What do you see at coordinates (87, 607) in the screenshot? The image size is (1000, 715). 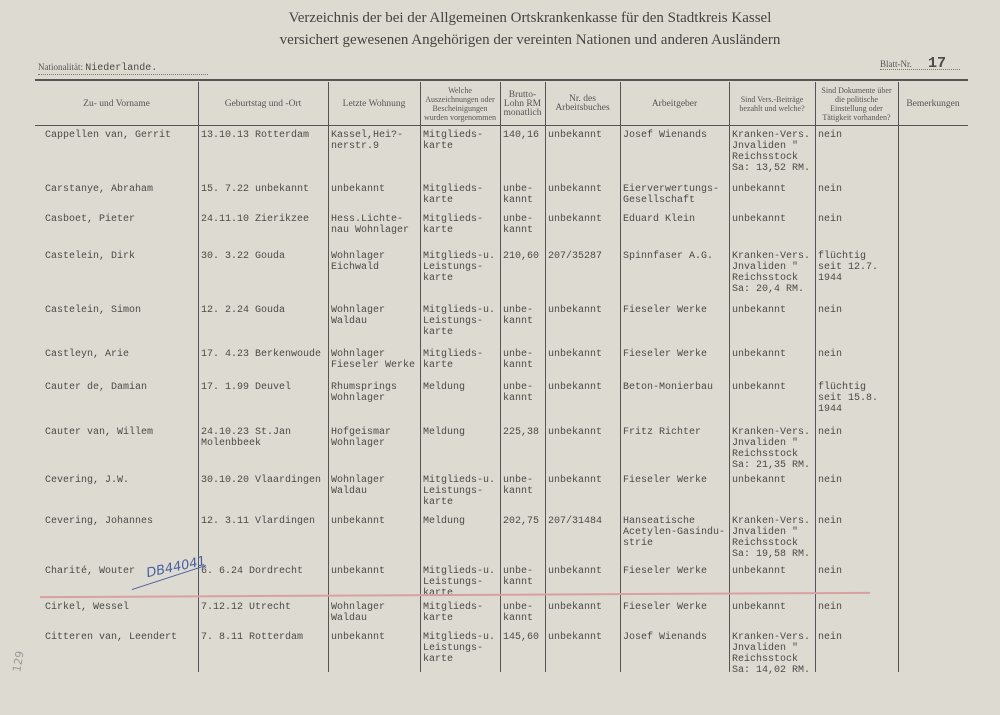 I see `cell-name: Cirkel, Wessel` at bounding box center [87, 607].